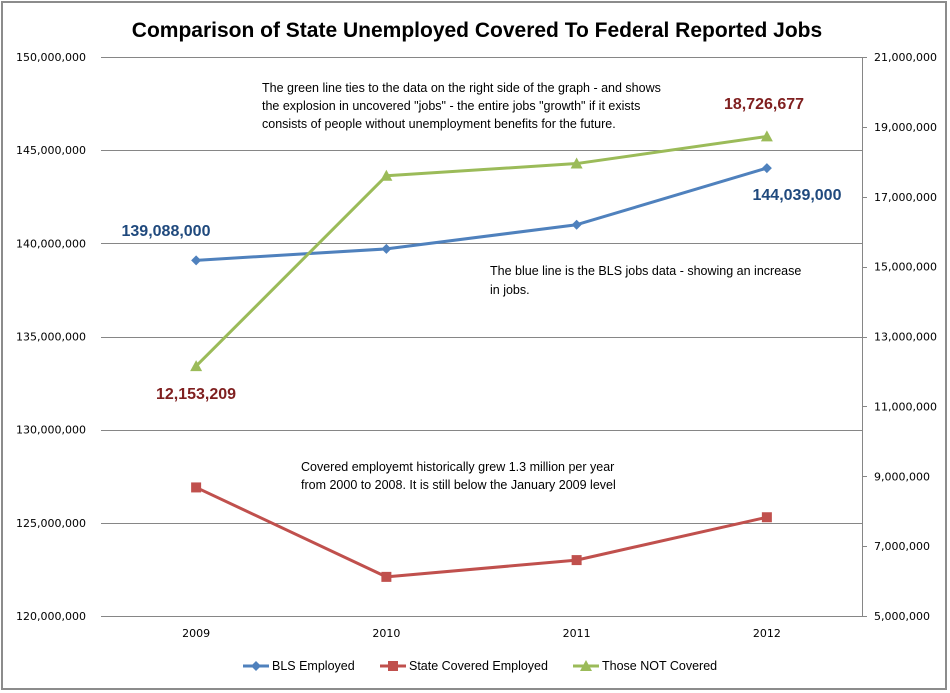  I want to click on legend-label: Those NOT Covered, so click(659, 666).